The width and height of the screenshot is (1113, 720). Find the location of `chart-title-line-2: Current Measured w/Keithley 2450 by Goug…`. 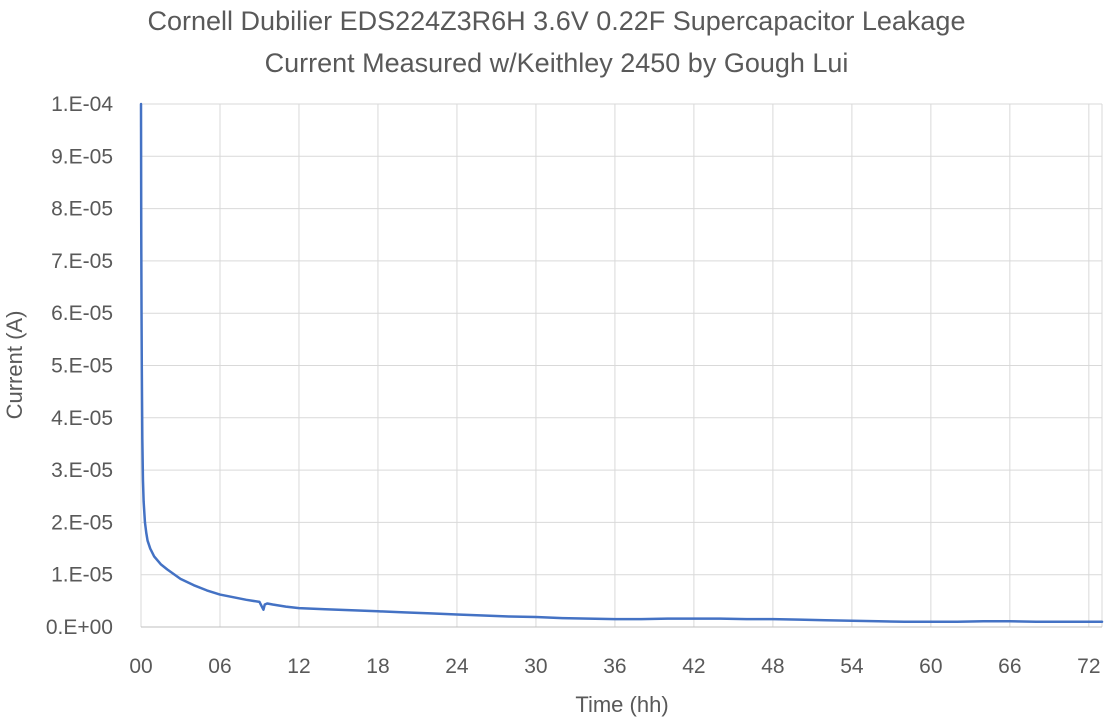

chart-title-line-2: Current Measured w/Keithley 2450 by Goug… is located at coordinates (556, 63).